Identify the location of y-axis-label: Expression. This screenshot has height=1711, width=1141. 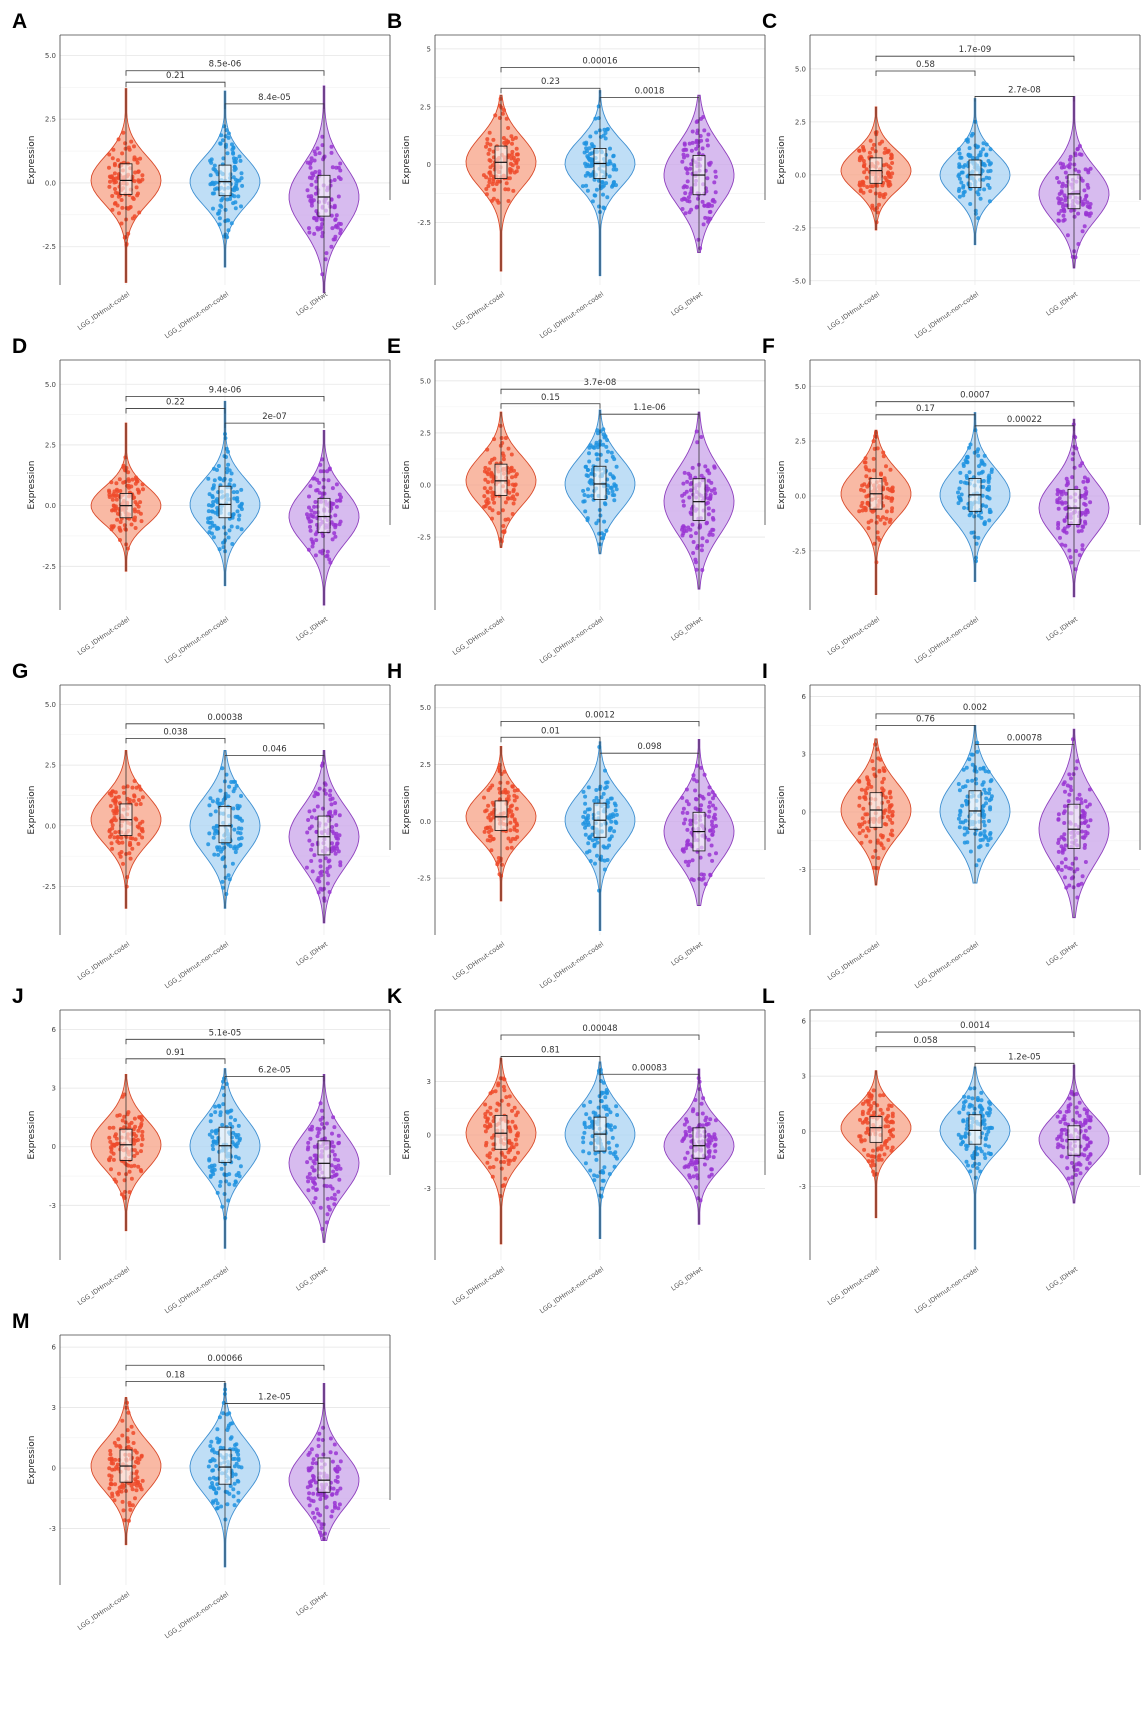
(782, 810).